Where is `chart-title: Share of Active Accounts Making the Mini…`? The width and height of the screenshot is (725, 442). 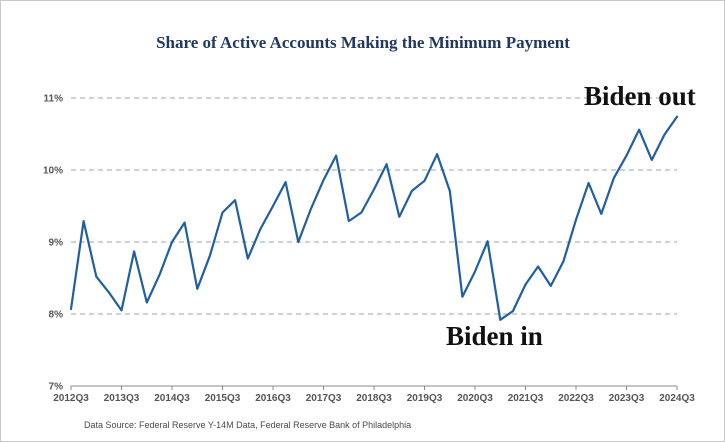 chart-title: Share of Active Accounts Making the Mini… is located at coordinates (363, 42).